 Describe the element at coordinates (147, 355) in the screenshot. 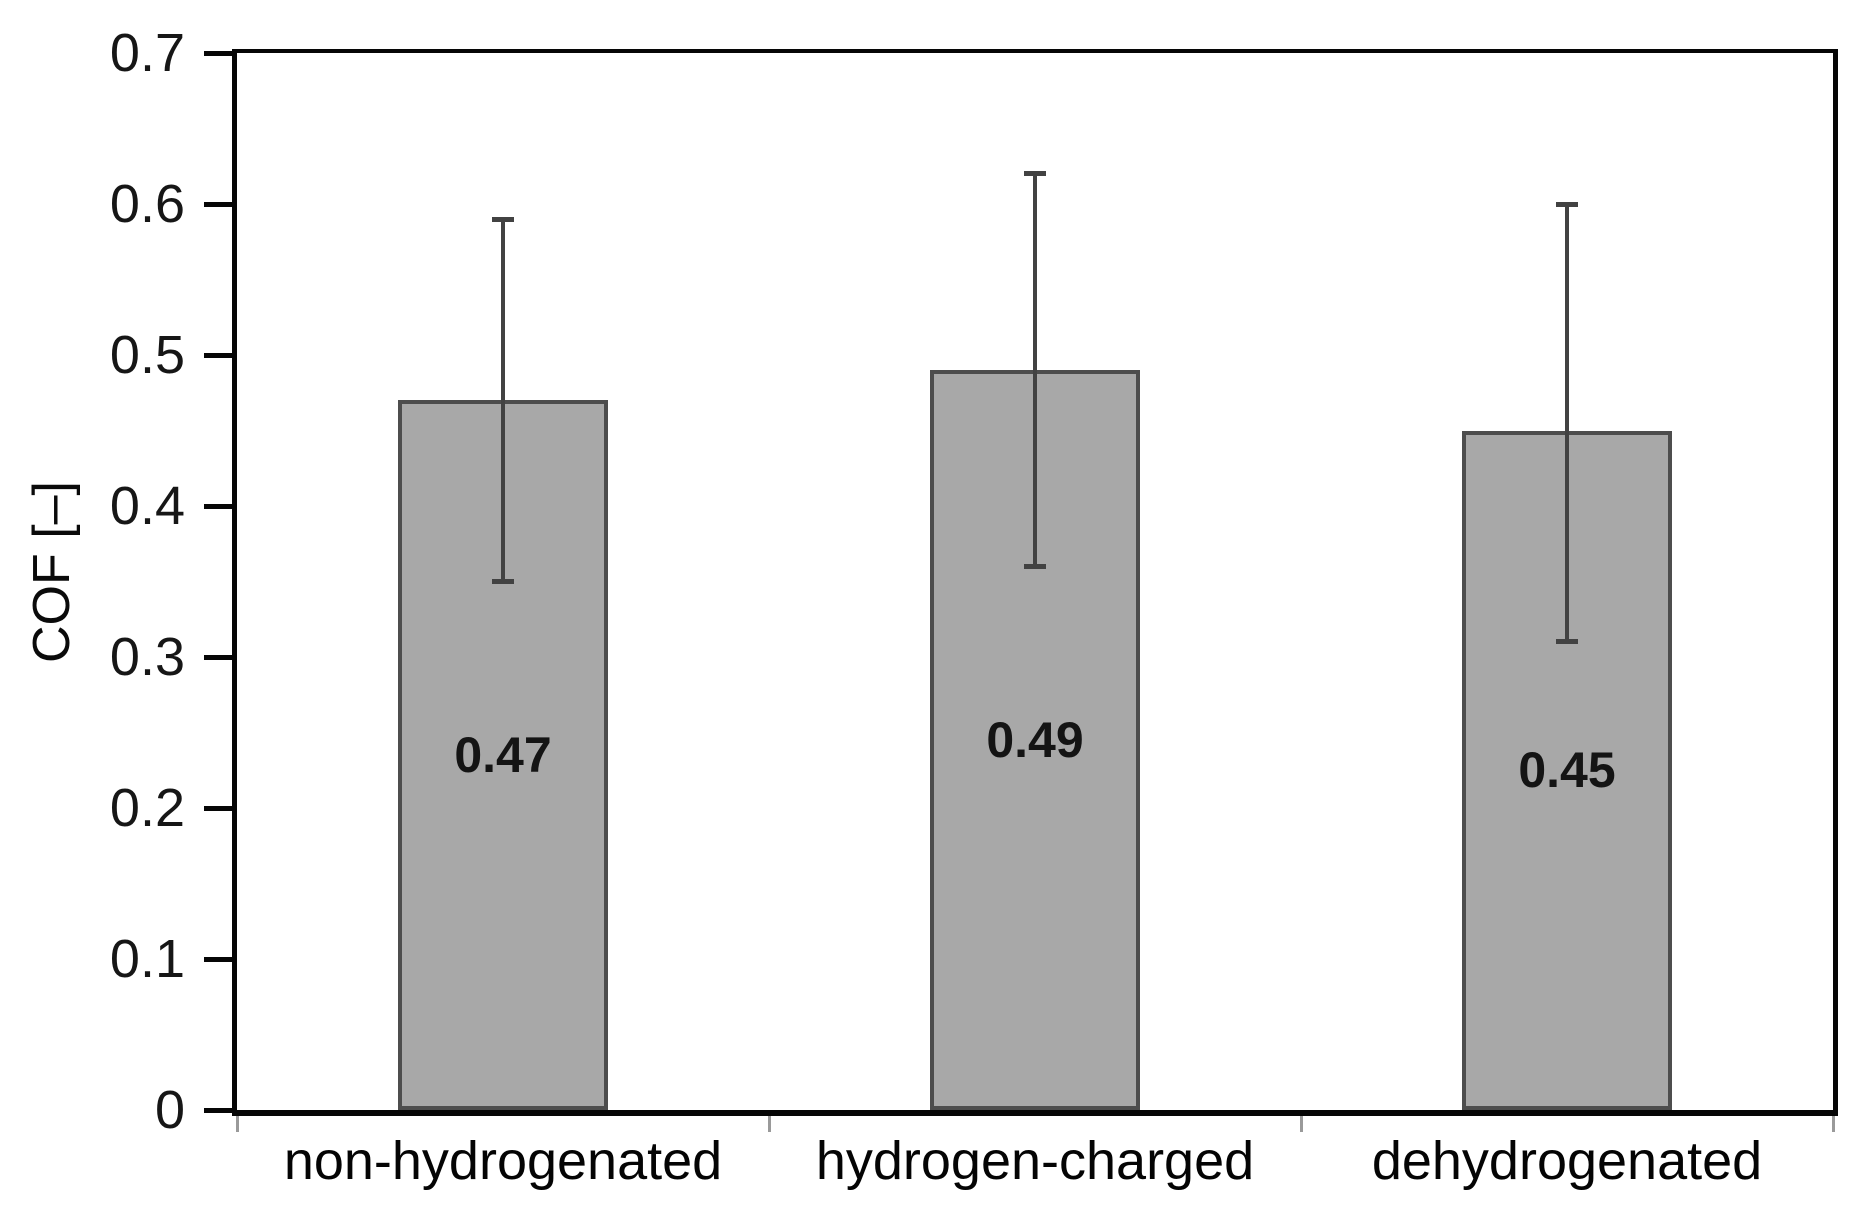

I see `y-tick-label: 0.5` at that location.